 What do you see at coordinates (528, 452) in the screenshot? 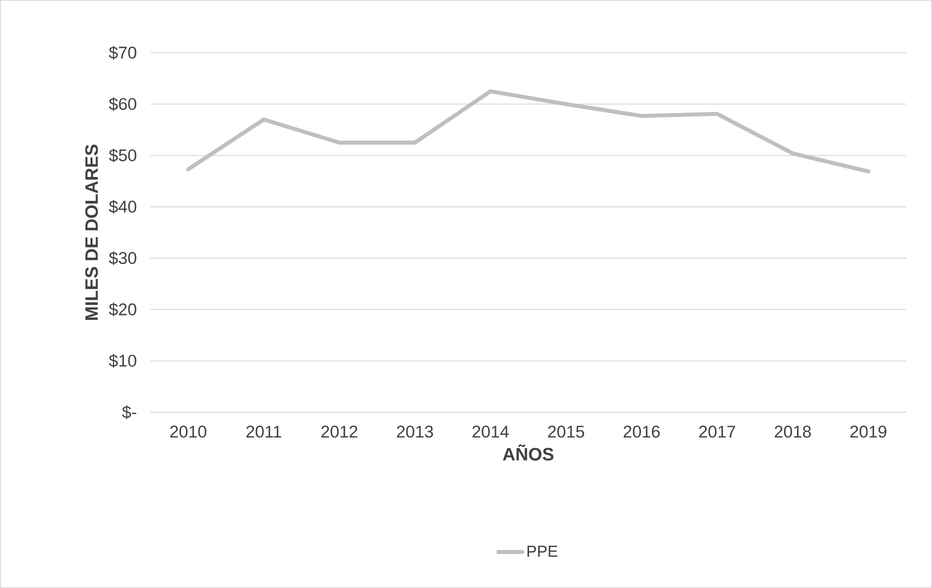
I see `x-axis-title: AÑOS` at bounding box center [528, 452].